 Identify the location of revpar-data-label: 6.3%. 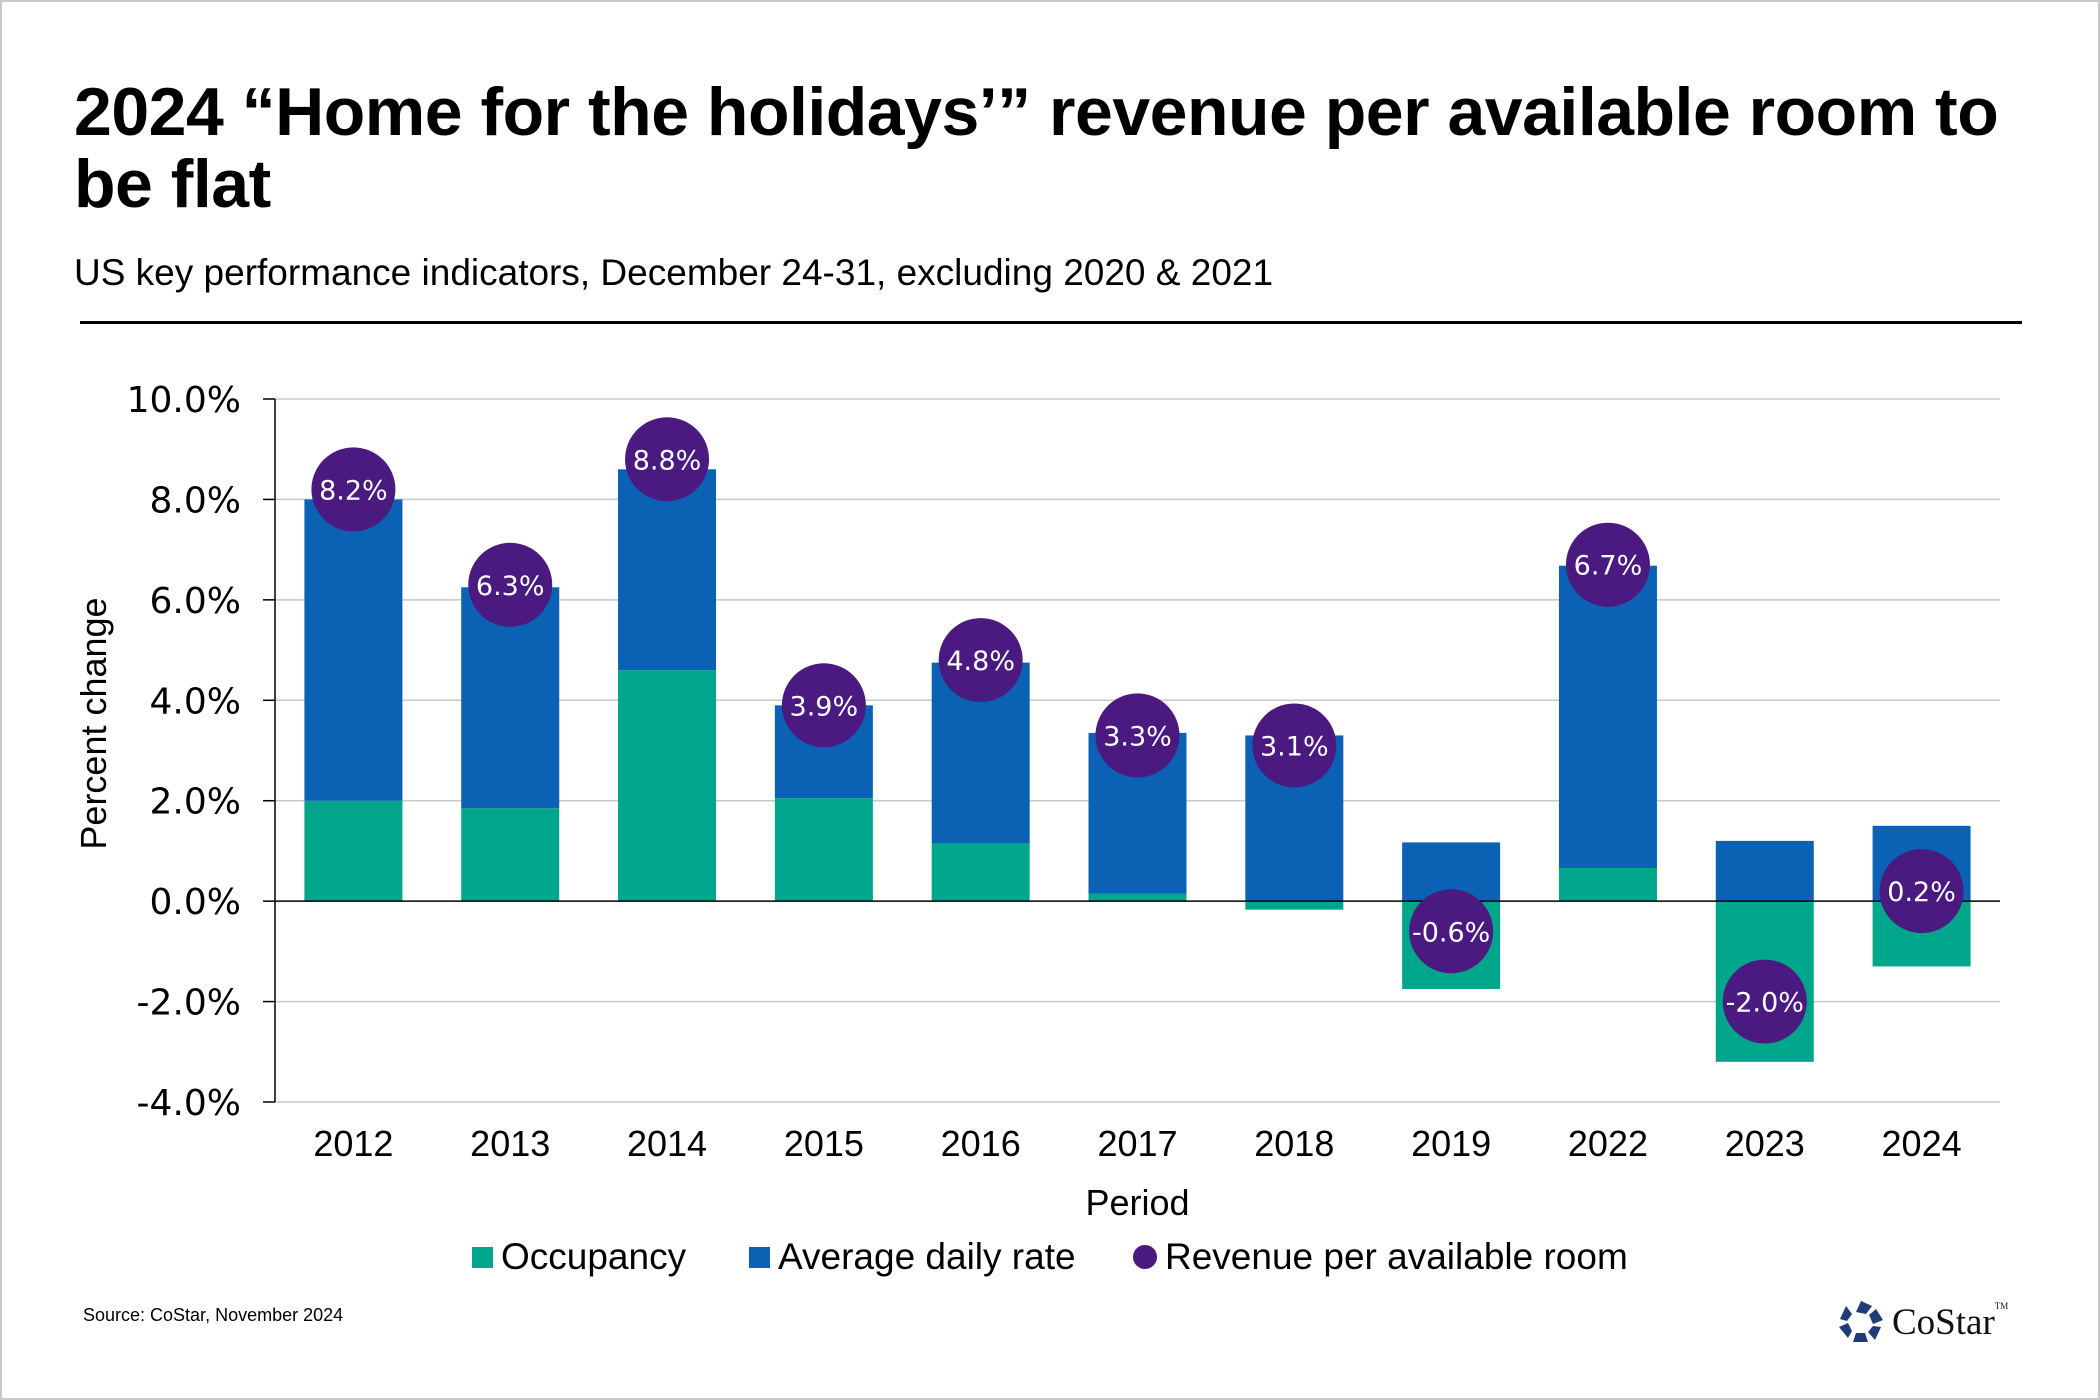
(510, 586).